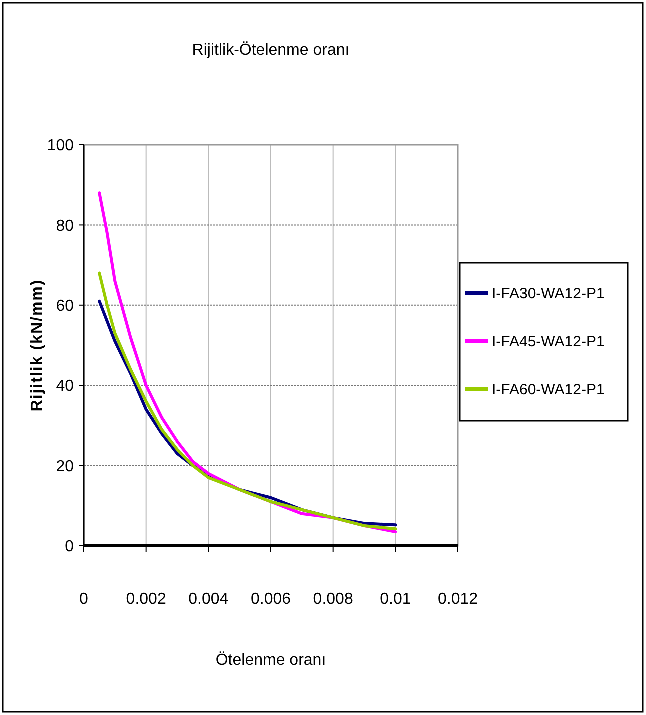  Describe the element at coordinates (548, 293) in the screenshot. I see `legend-label: I-FA30-WA12-P1` at that location.